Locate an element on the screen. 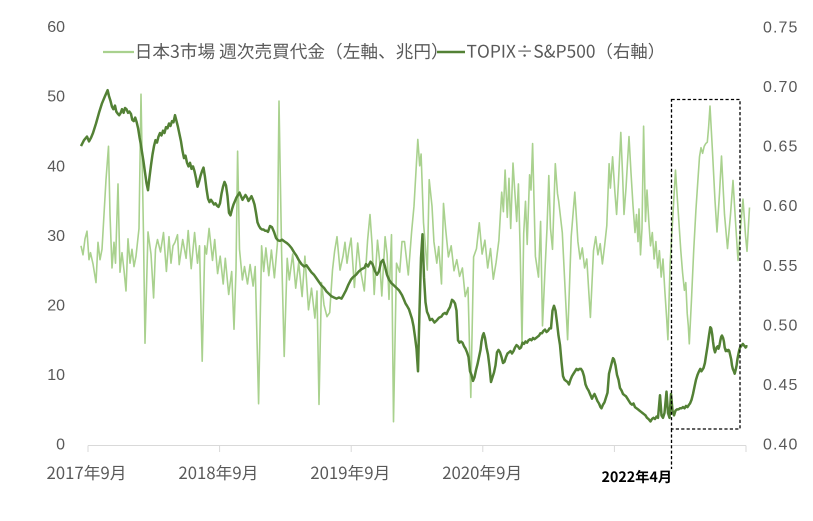 The width and height of the screenshot is (813, 521). svg-text: 0.75 is located at coordinates (781, 28).